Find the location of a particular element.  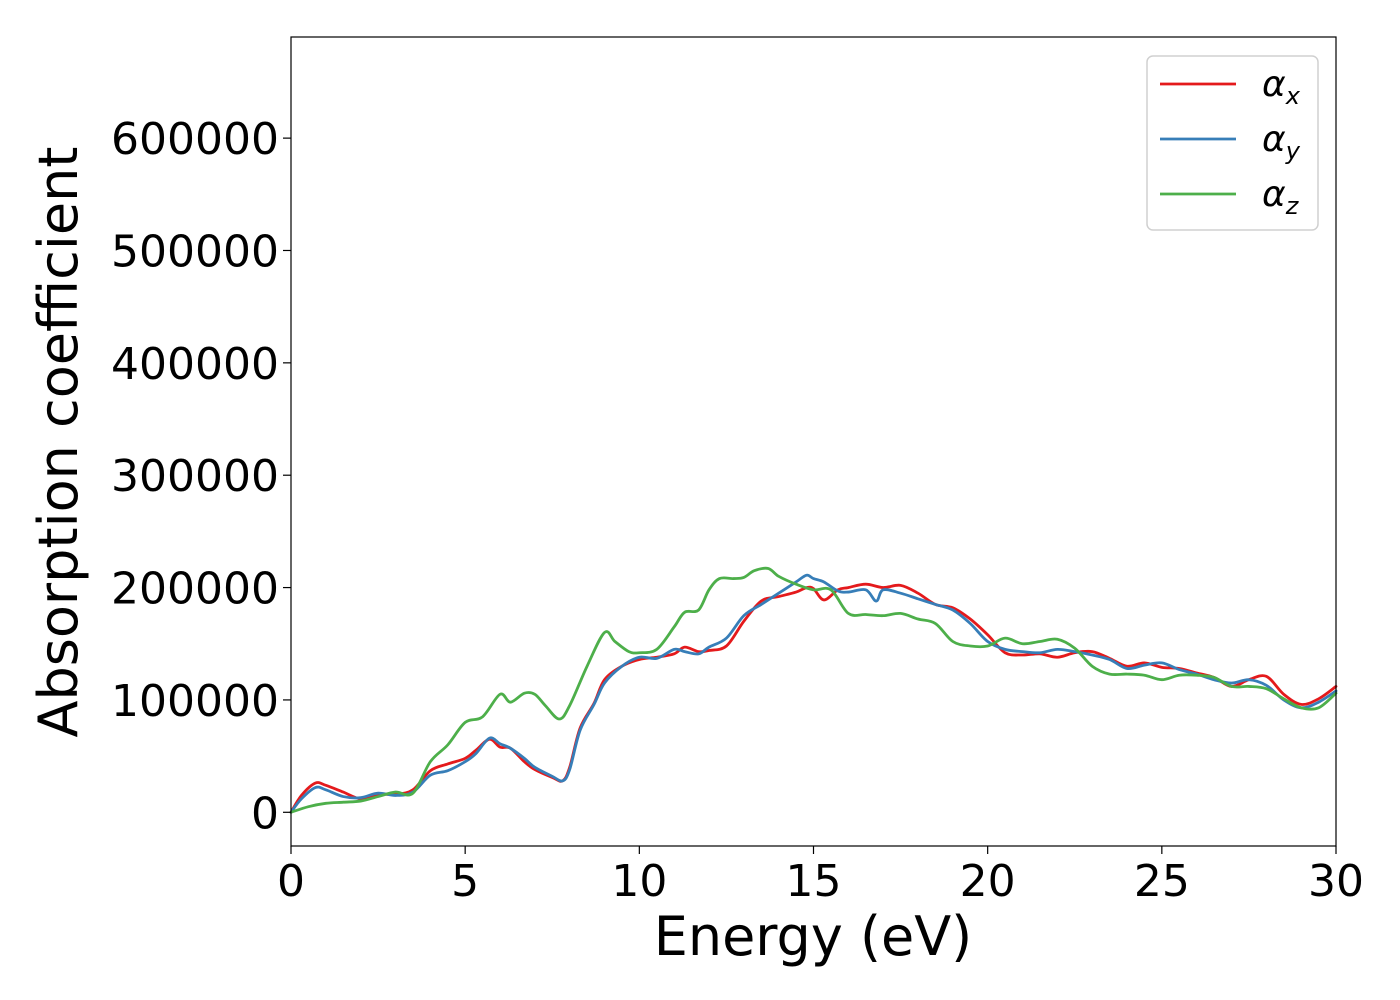

x-axis-title: Energy (eV) is located at coordinates (813, 936).